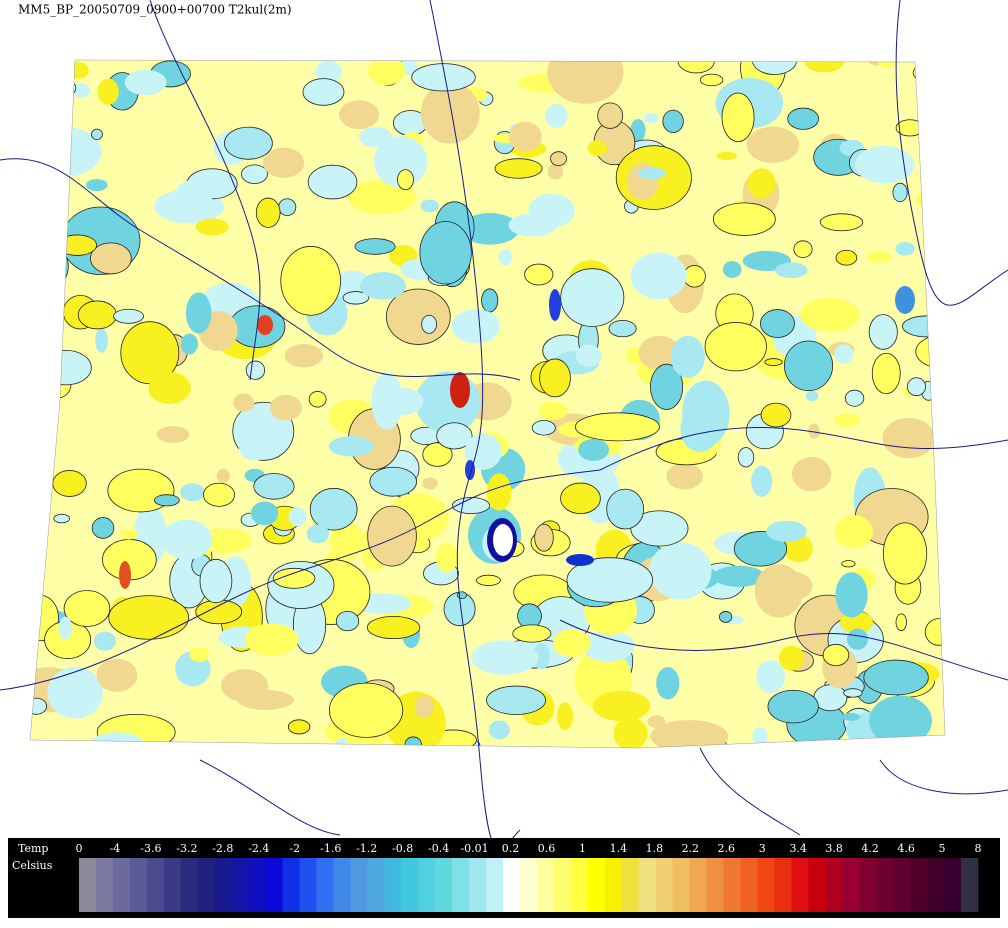 This screenshot has width=1008, height=928. What do you see at coordinates (258, 848) in the screenshot?
I see `colorbar-label: -2.4` at bounding box center [258, 848].